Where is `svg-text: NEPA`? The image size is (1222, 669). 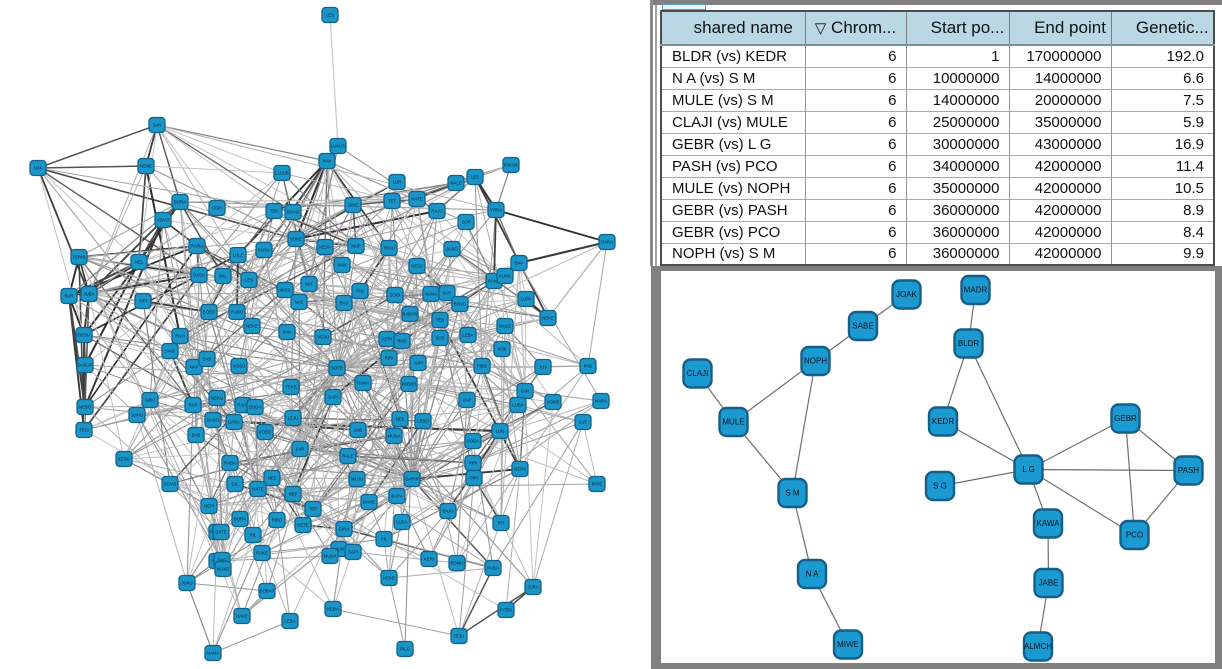
svg-text: NEPA is located at coordinates (520, 469).